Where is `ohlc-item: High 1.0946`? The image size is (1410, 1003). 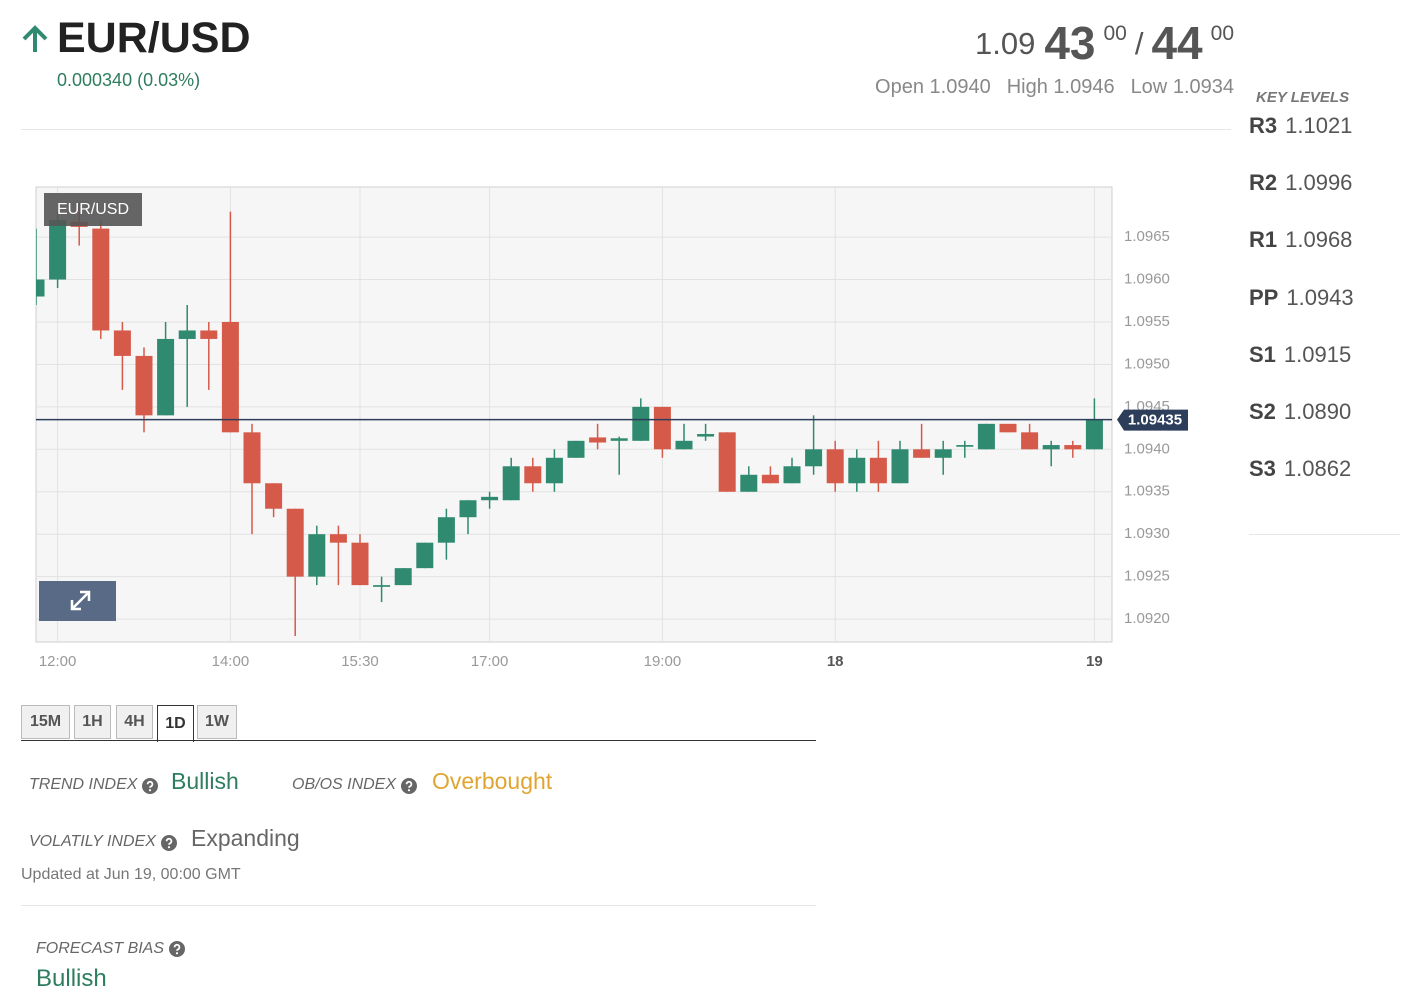
ohlc-item: High 1.0946 is located at coordinates (1061, 87).